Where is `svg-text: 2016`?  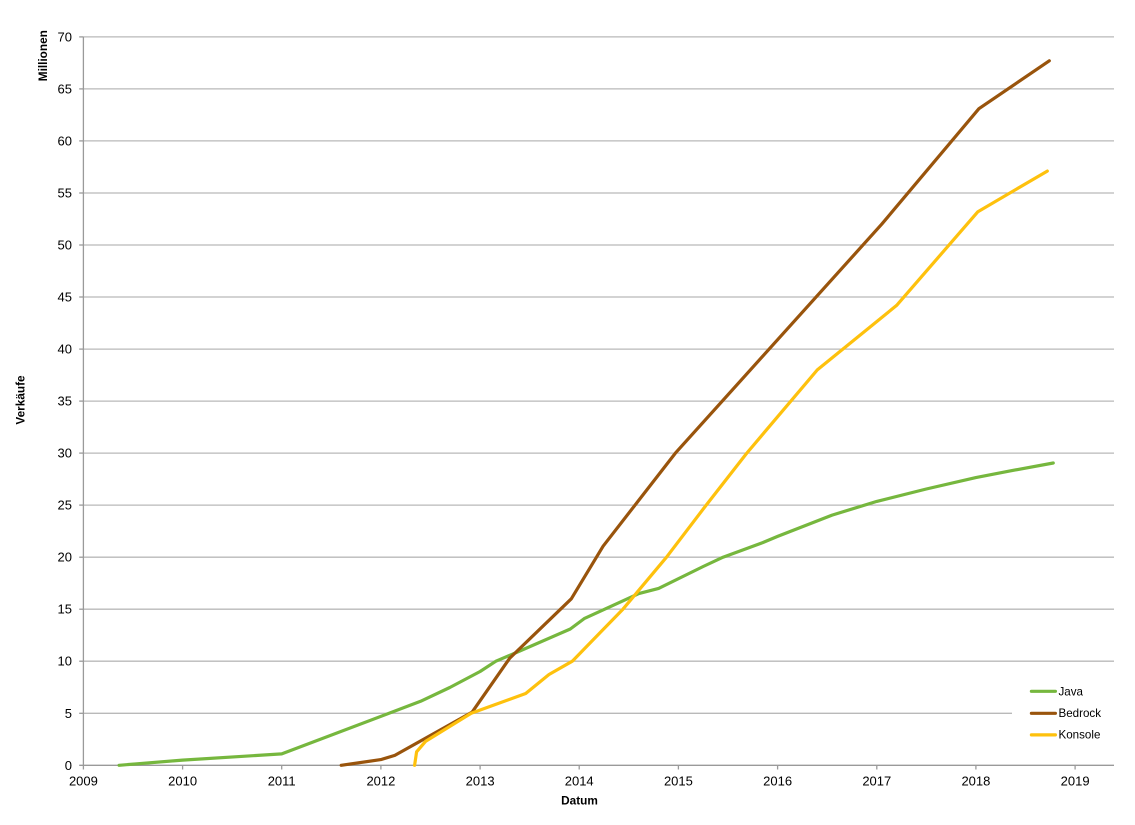
svg-text: 2016 is located at coordinates (777, 781).